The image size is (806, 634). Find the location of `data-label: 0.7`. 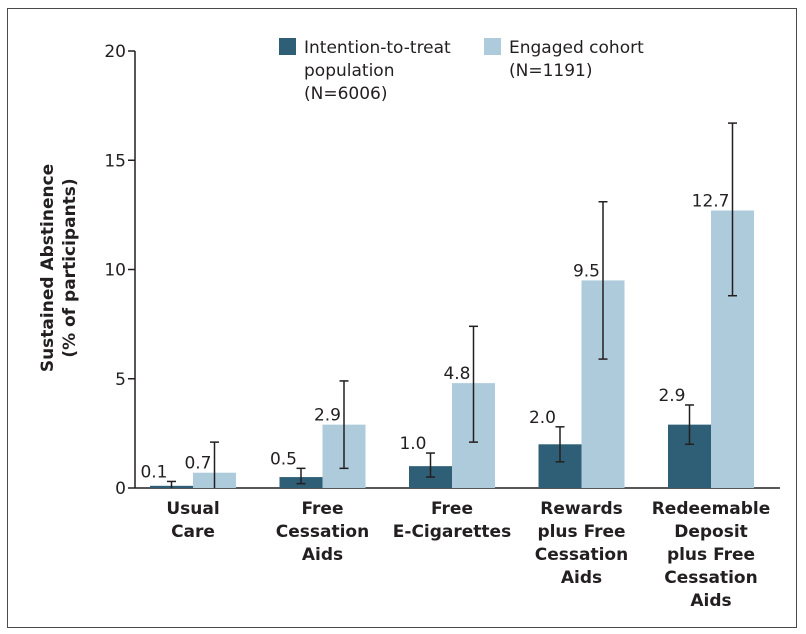

data-label: 0.7 is located at coordinates (197, 464).